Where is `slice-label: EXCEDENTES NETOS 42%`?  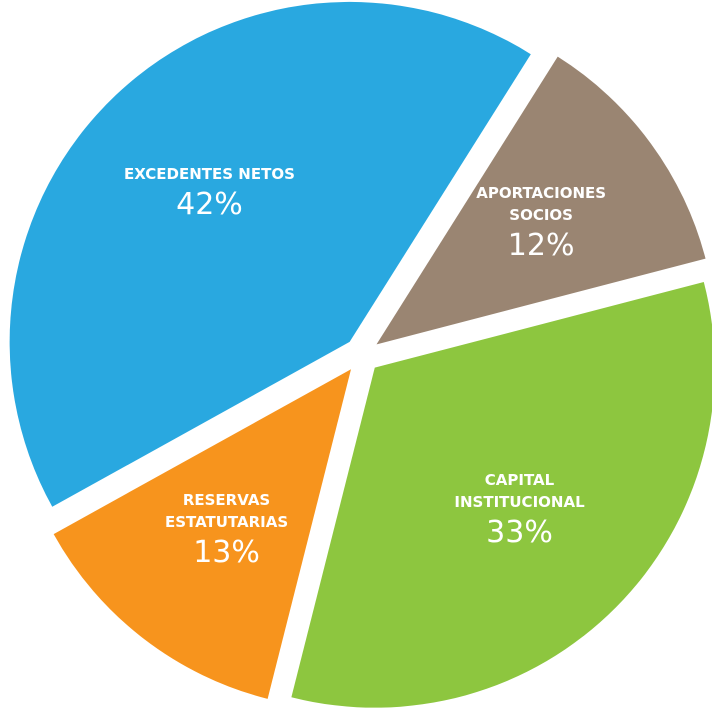 slice-label: EXCEDENTES NETOS 42% is located at coordinates (209, 194).